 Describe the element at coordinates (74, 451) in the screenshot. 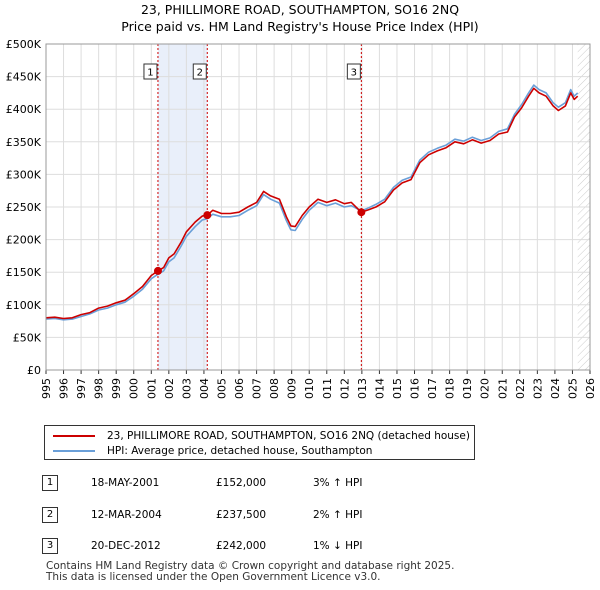

I see `legend-swatch-hpi` at that location.